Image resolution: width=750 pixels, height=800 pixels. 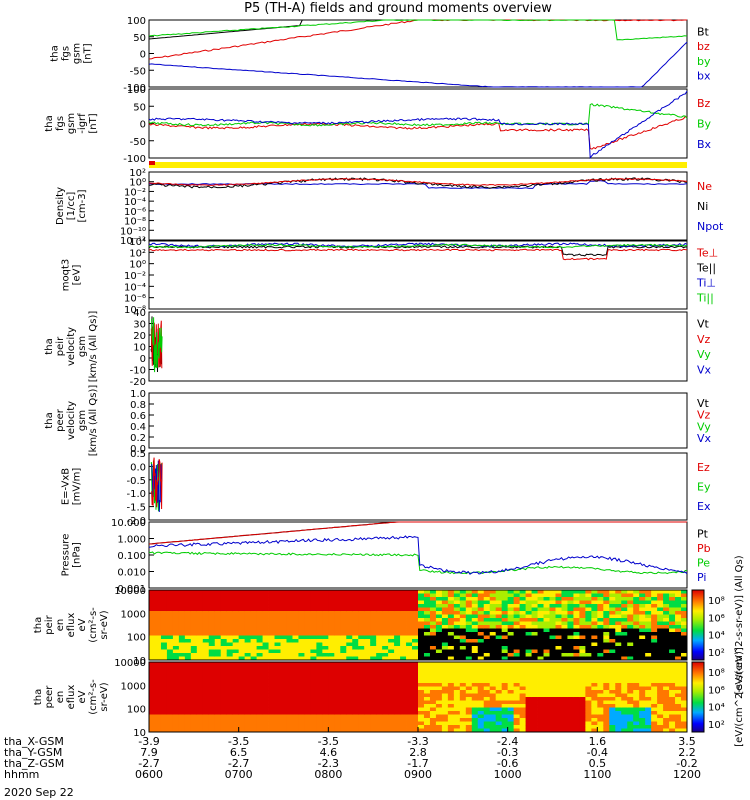 What do you see at coordinates (49, 624) in the screenshot?
I see `y-axis-label-line: peir` at bounding box center [49, 624].